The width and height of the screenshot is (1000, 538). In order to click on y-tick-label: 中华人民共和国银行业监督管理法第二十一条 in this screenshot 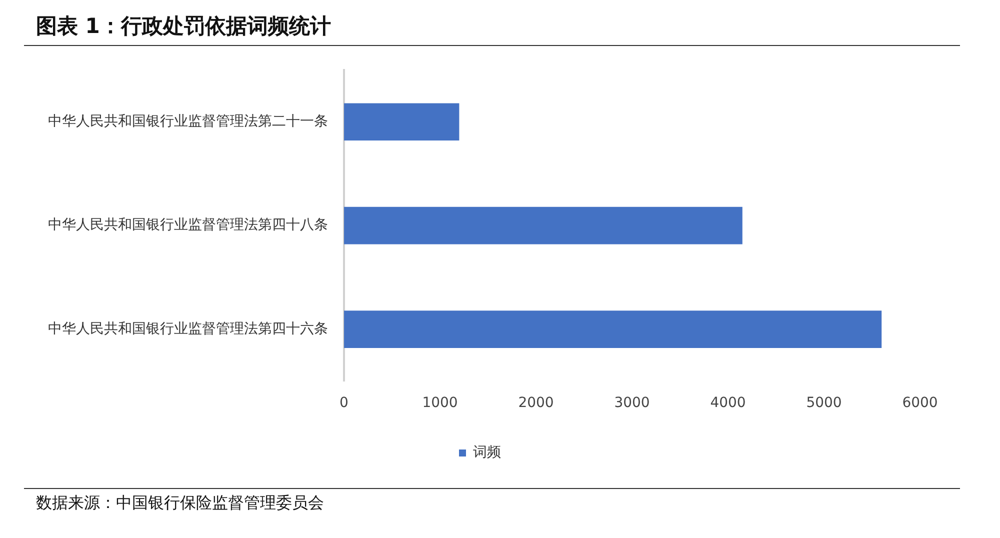, I will do `click(188, 122)`.